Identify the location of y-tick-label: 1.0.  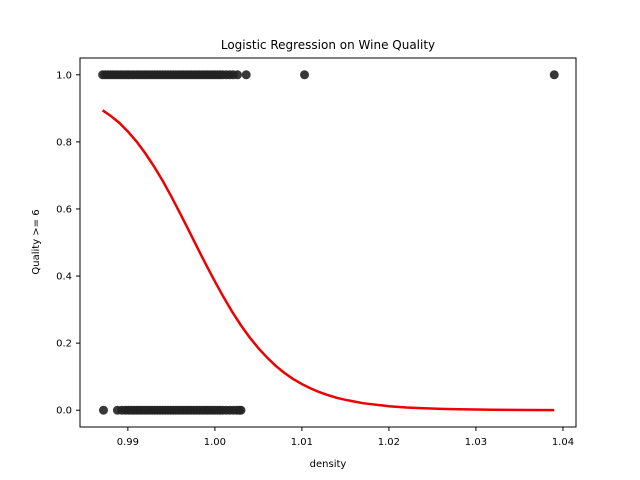
(64, 75).